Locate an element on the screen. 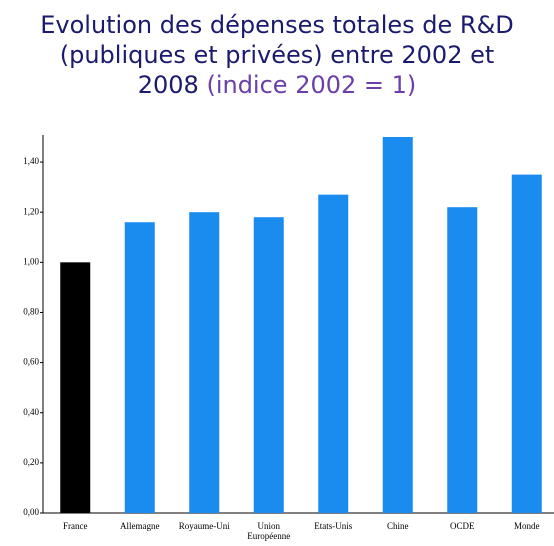  y-tick-label: 0,20 is located at coordinates (31, 462).